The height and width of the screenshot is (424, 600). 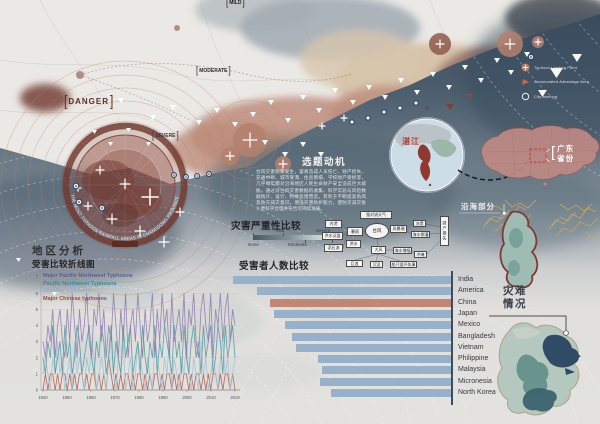 I want to click on bar-chart-axis, so click(x=452, y=338).